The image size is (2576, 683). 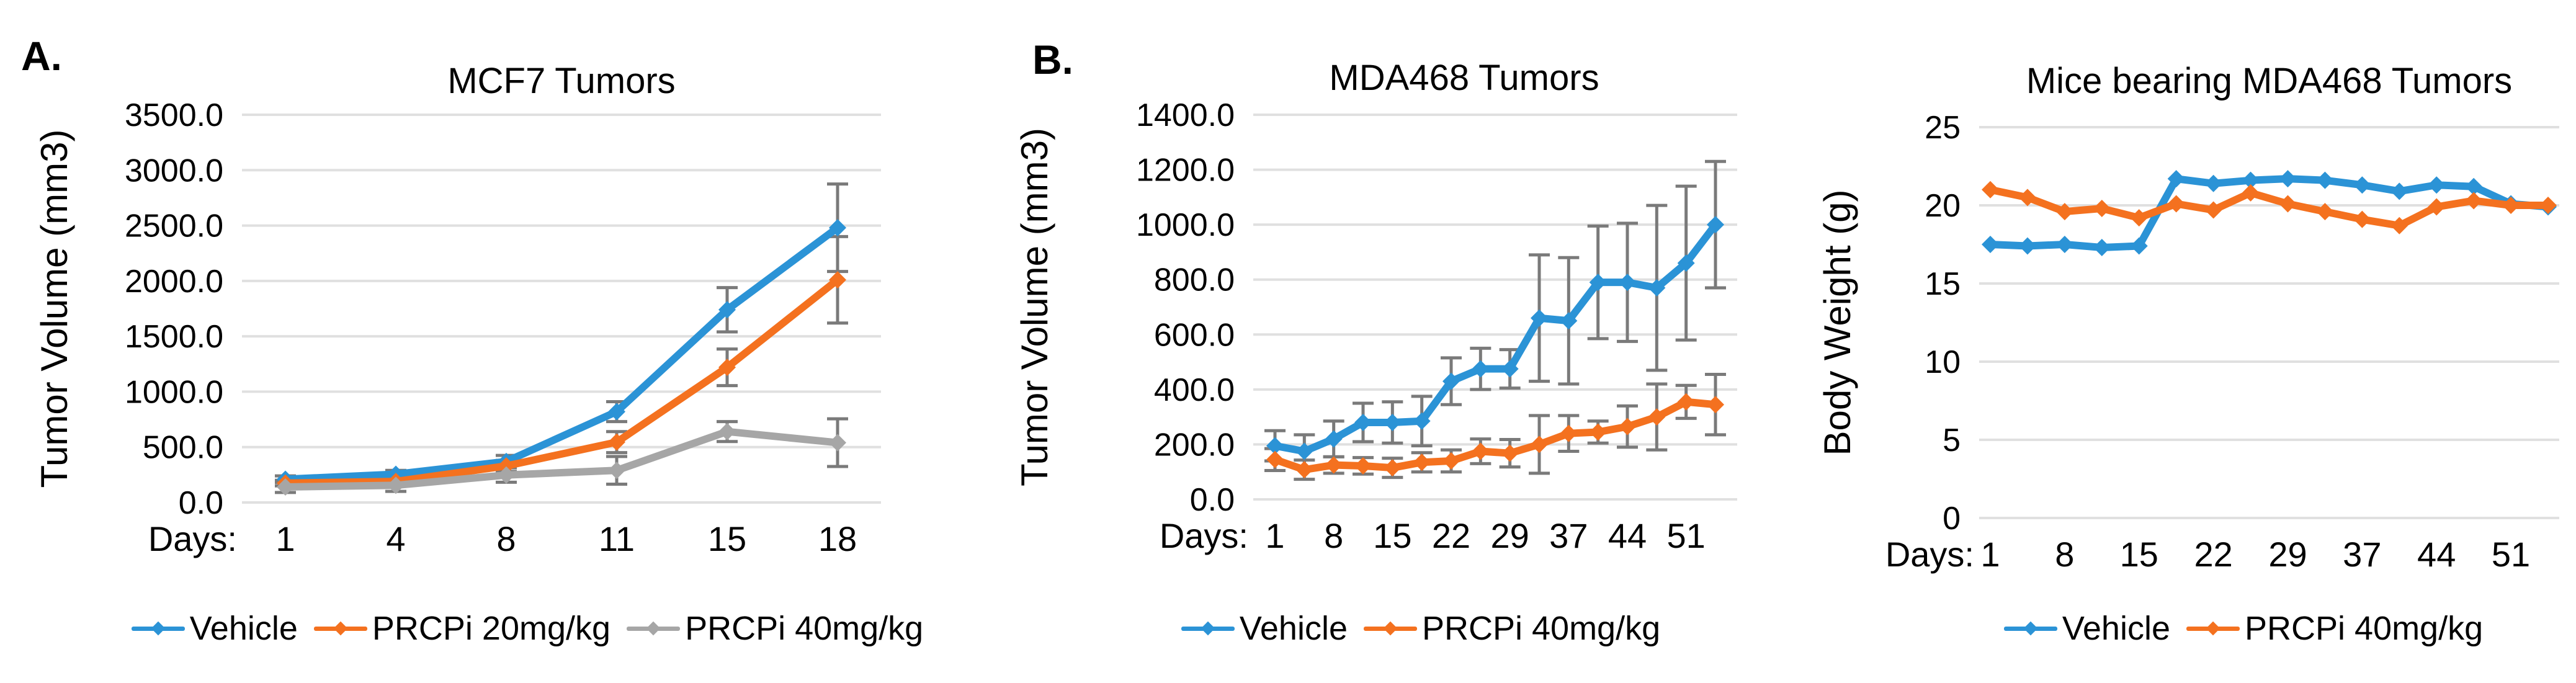 What do you see at coordinates (1194, 445) in the screenshot?
I see `y-axis-tick-label: 200.0` at bounding box center [1194, 445].